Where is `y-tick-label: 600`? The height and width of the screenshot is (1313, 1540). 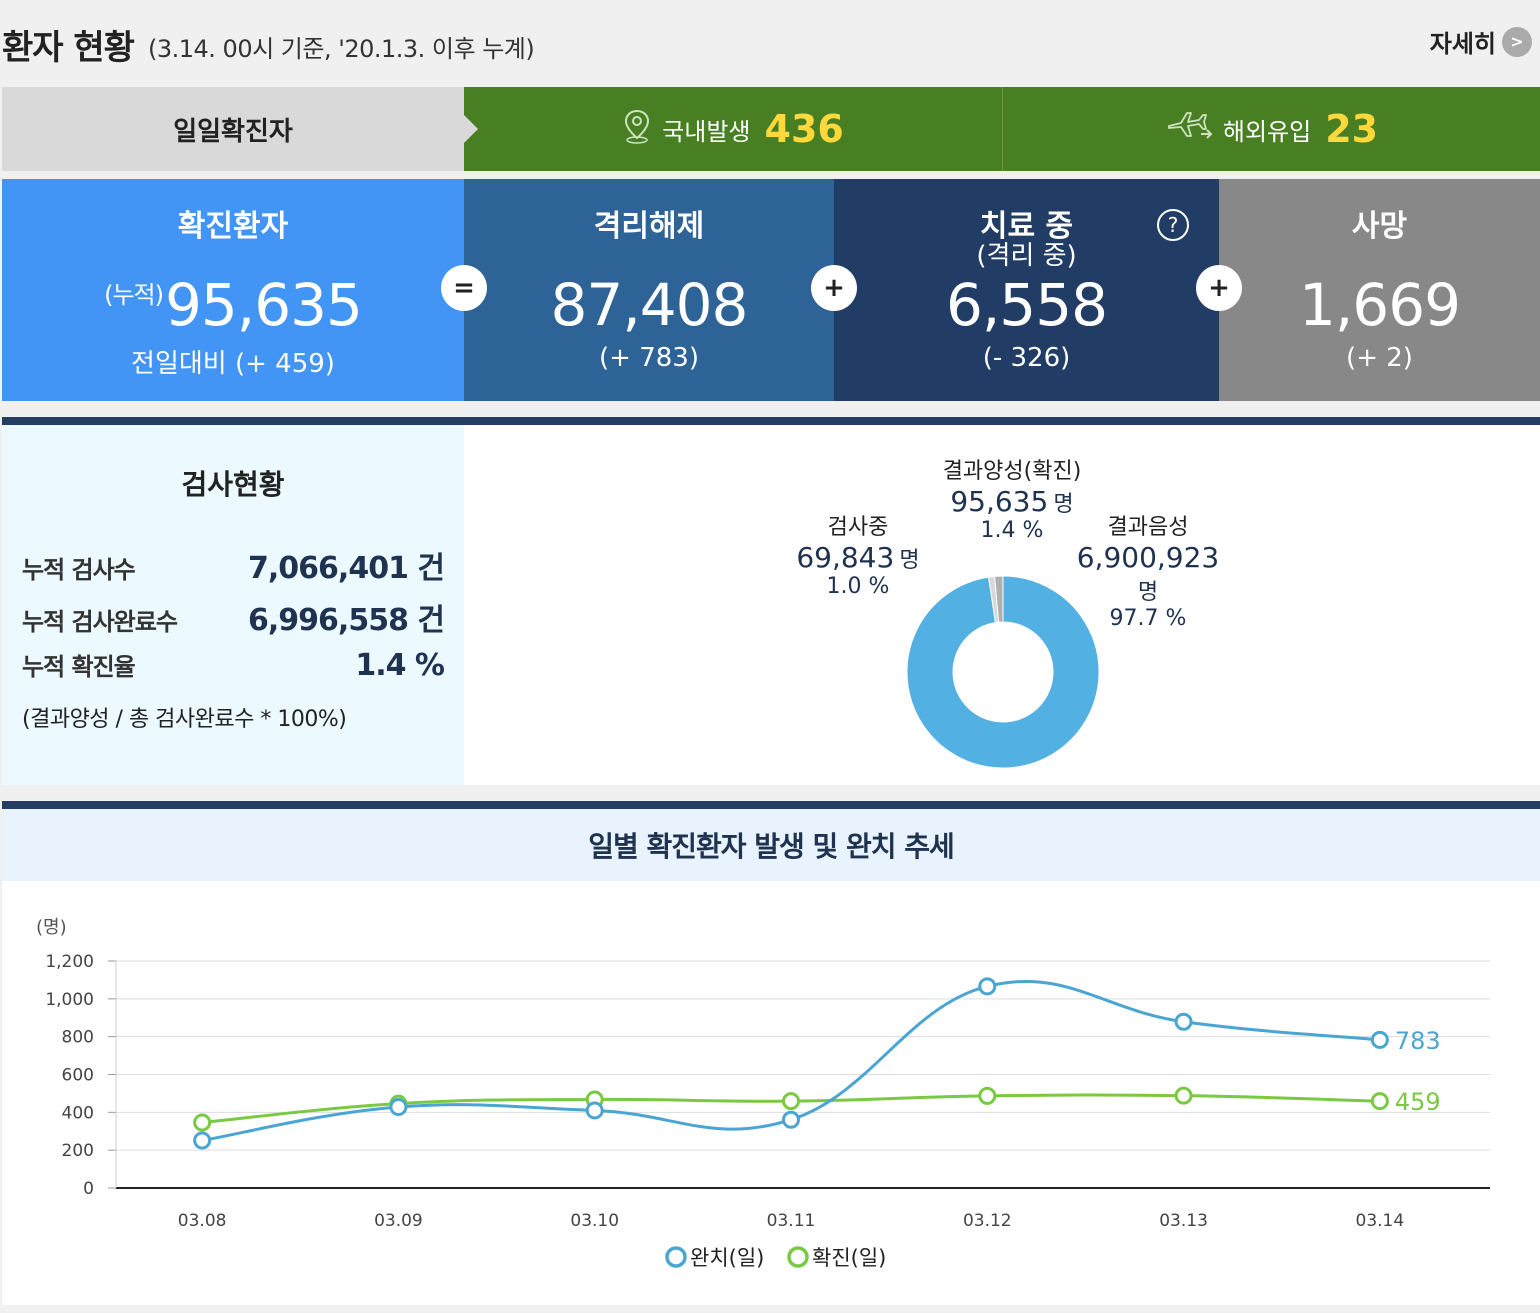 y-tick-label: 600 is located at coordinates (78, 1076).